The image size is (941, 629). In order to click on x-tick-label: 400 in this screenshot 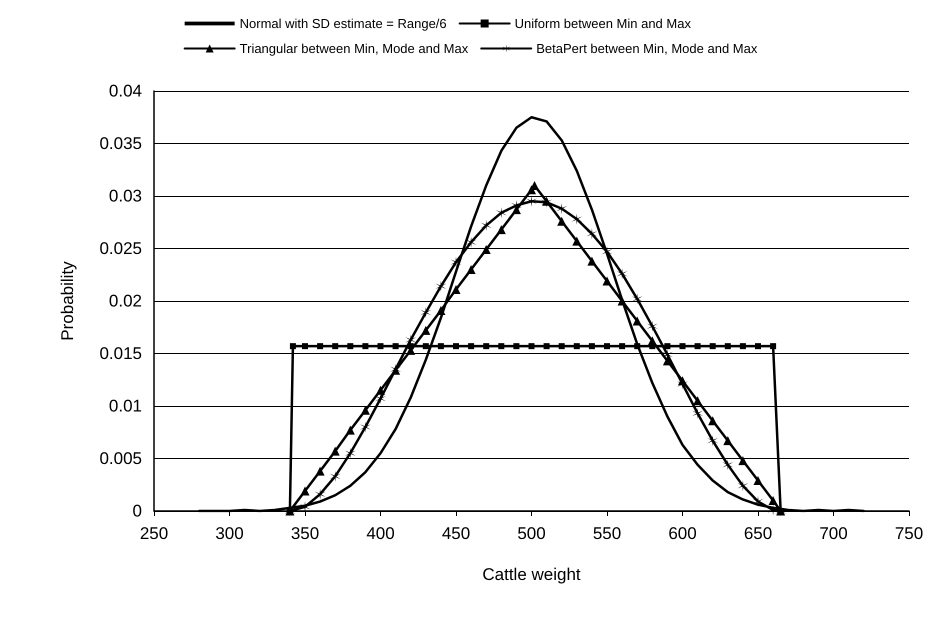, I will do `click(380, 533)`.